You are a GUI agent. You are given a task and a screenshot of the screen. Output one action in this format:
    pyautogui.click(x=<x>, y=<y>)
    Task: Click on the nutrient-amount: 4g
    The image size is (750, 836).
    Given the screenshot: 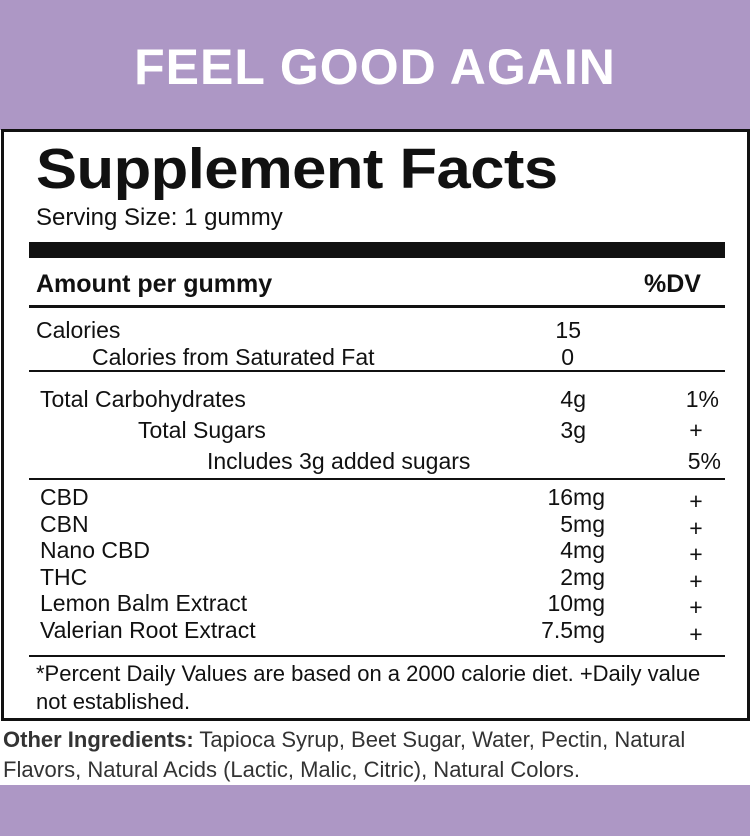 What is the action you would take?
    pyautogui.click(x=573, y=399)
    